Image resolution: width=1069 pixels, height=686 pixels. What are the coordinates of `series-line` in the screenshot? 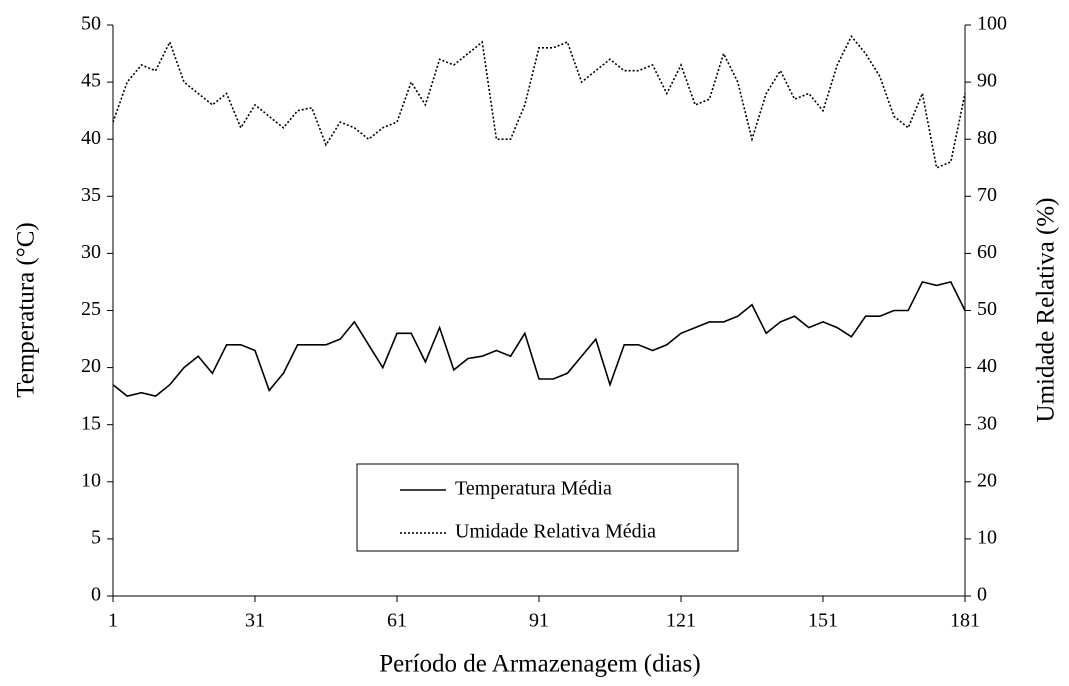 It's located at (539, 338).